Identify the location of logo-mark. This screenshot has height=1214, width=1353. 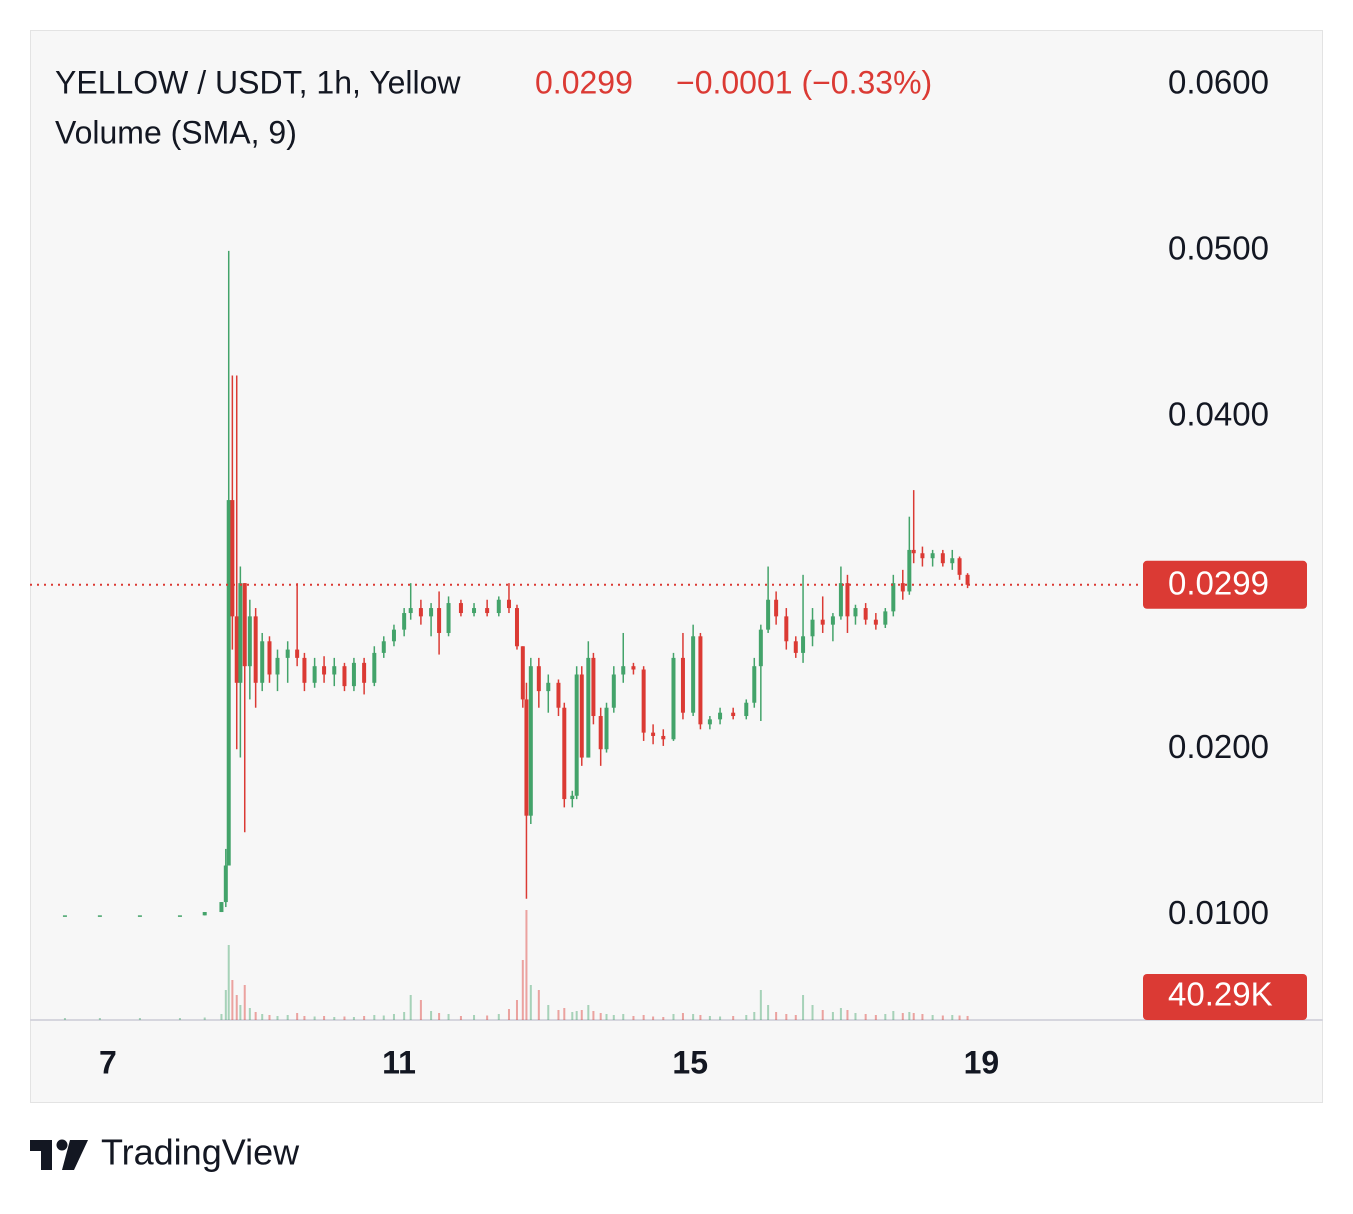
(41, 1155).